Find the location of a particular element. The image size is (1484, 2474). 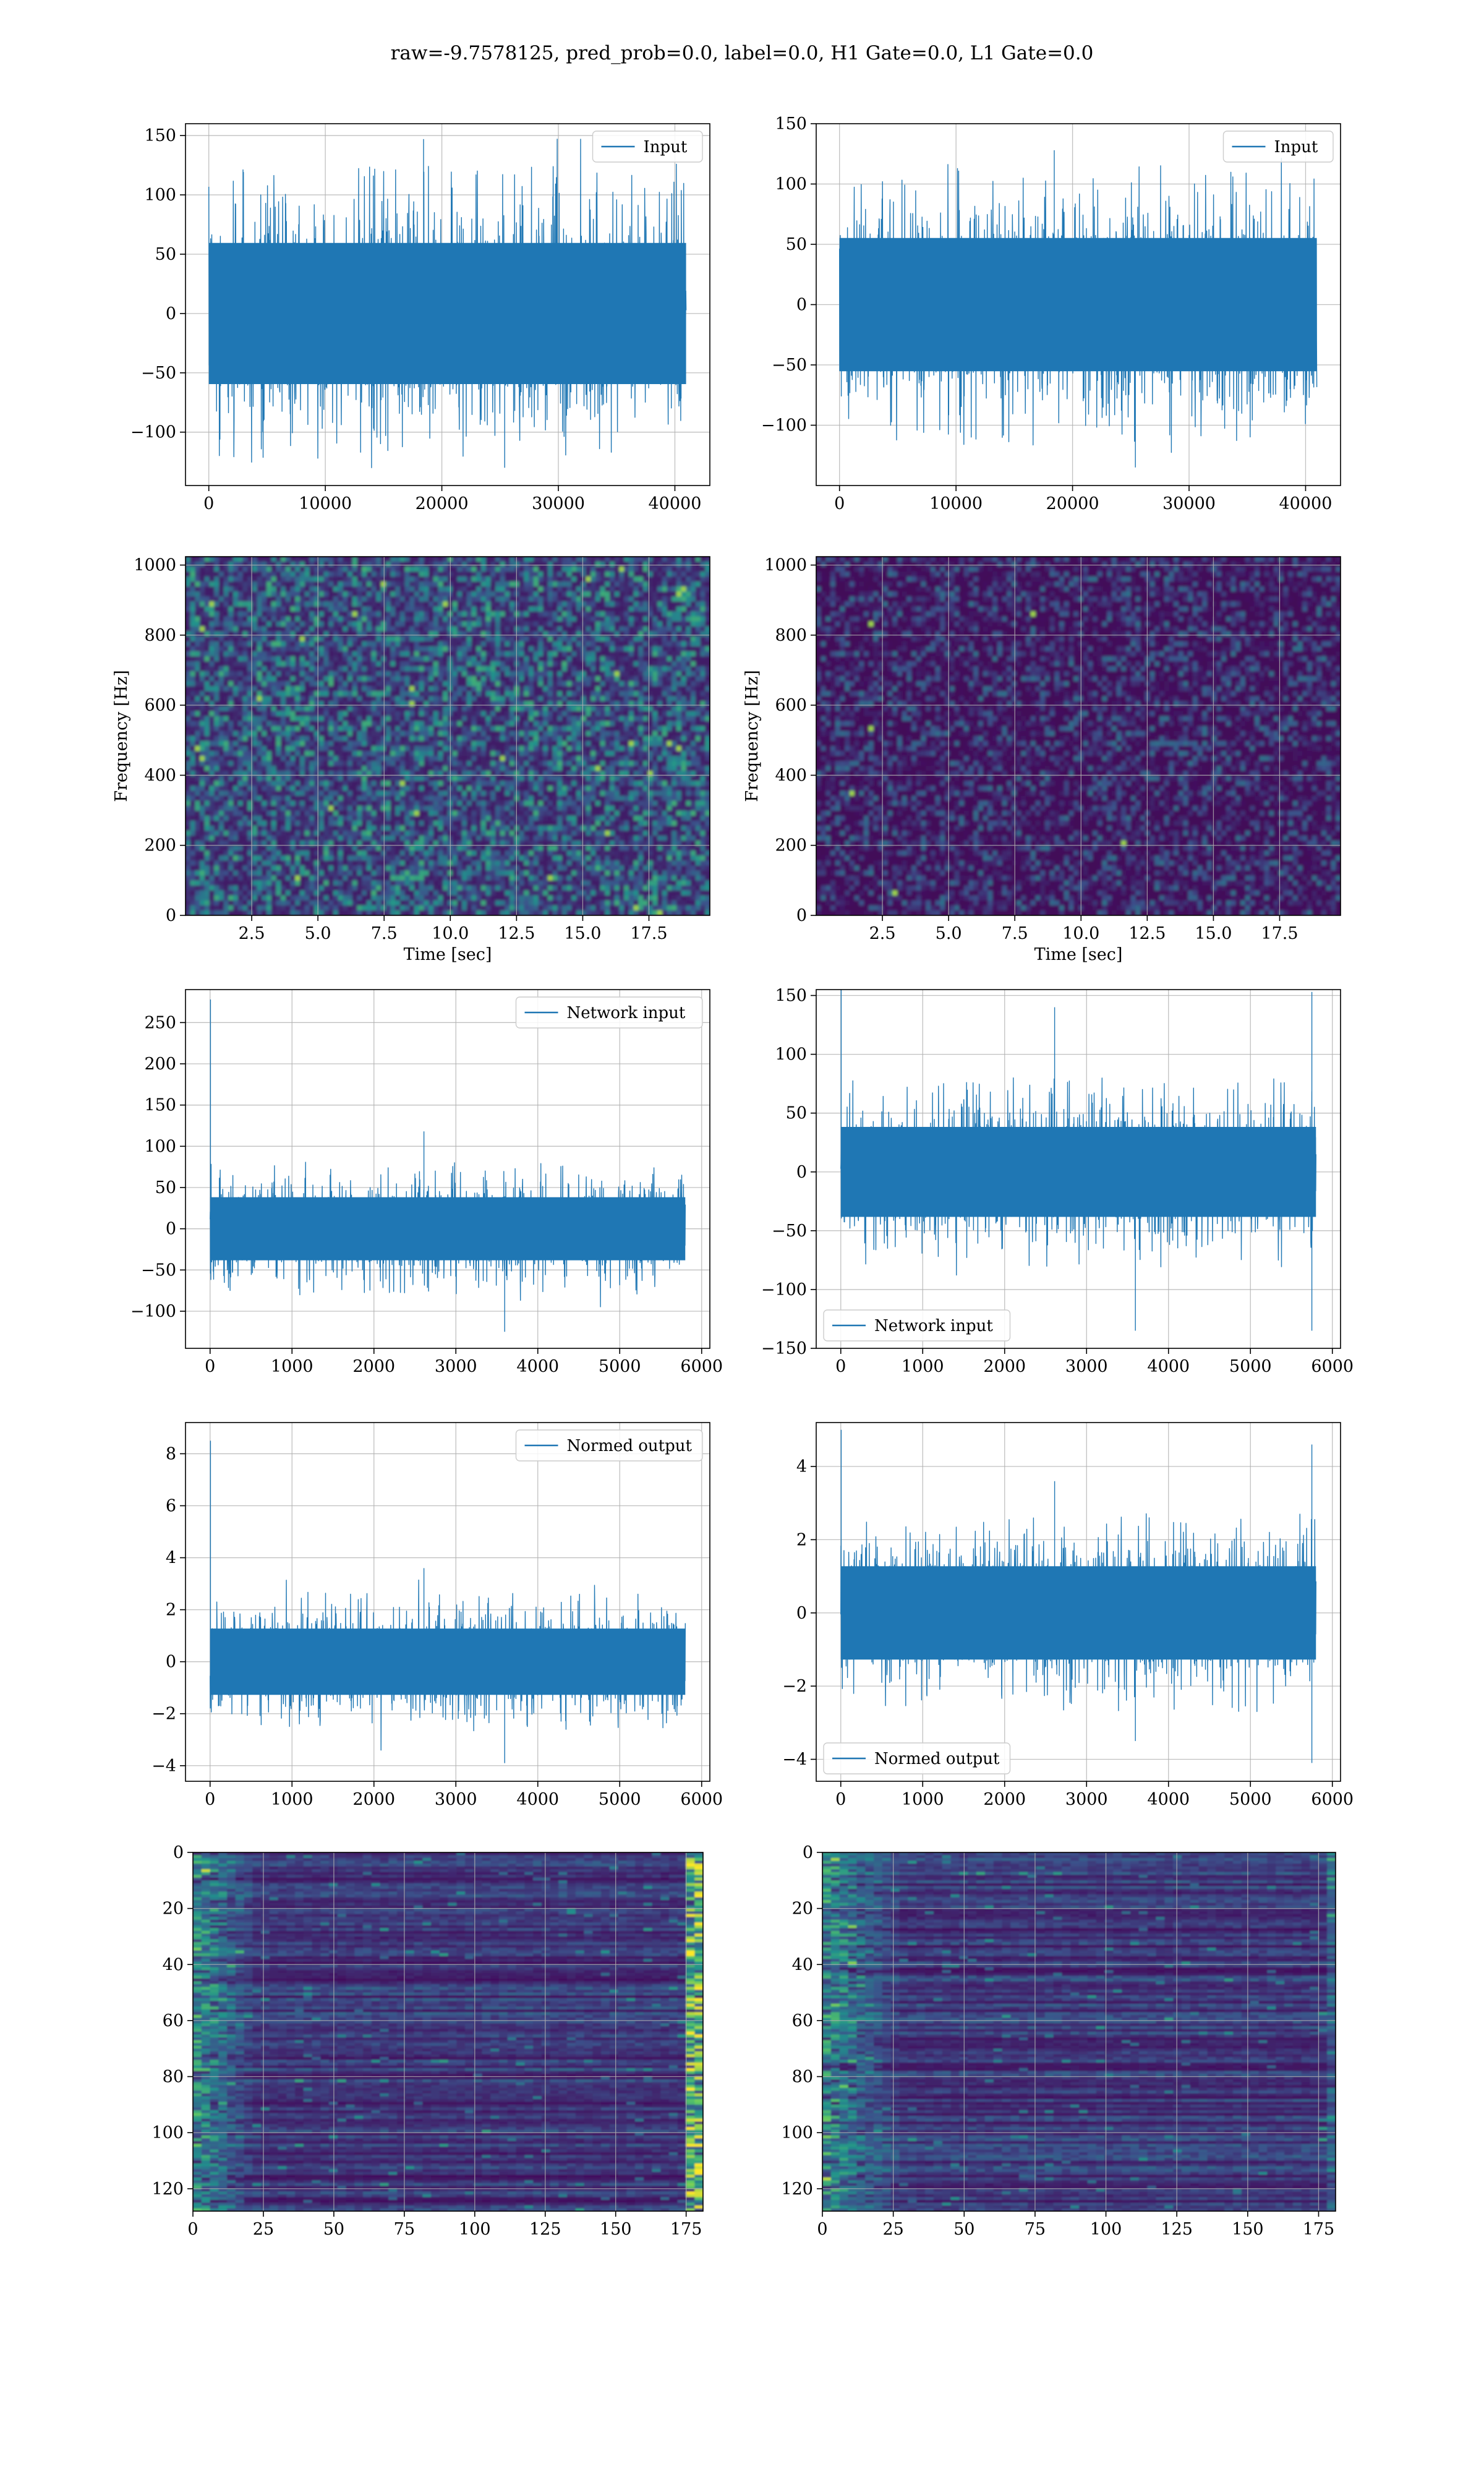

legend: Input is located at coordinates (647, 147).